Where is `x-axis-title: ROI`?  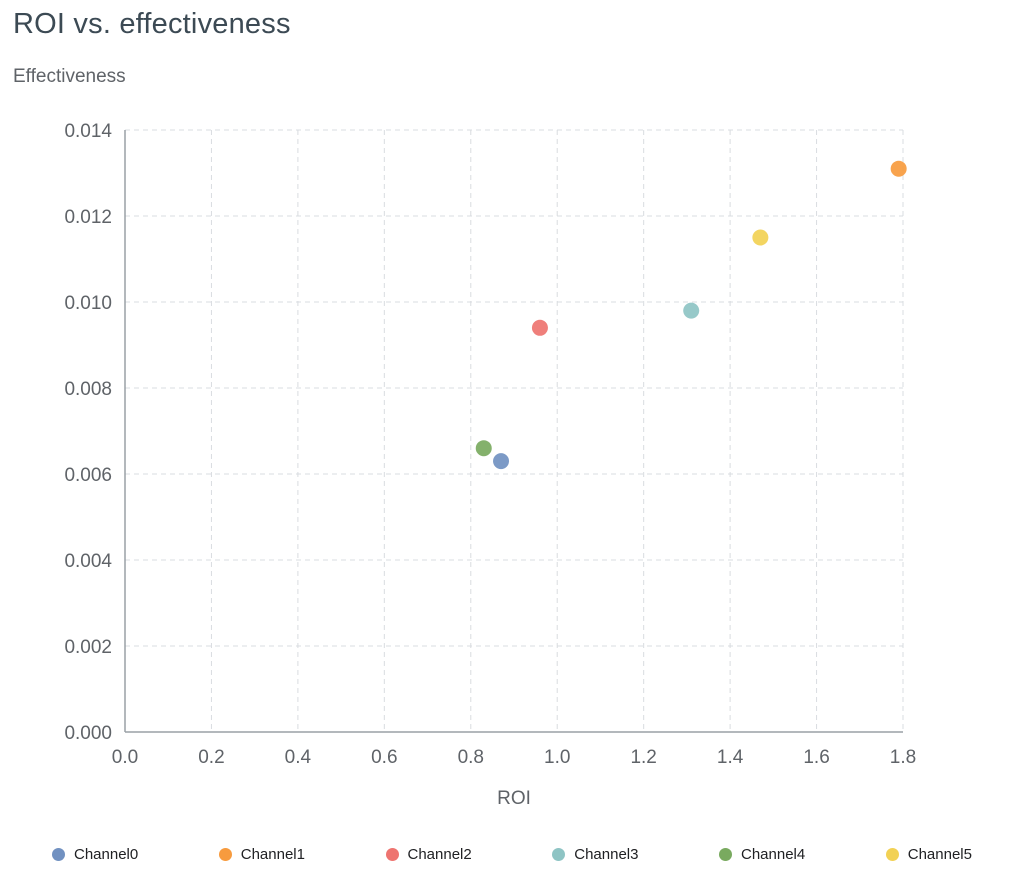
x-axis-title: ROI is located at coordinates (514, 798).